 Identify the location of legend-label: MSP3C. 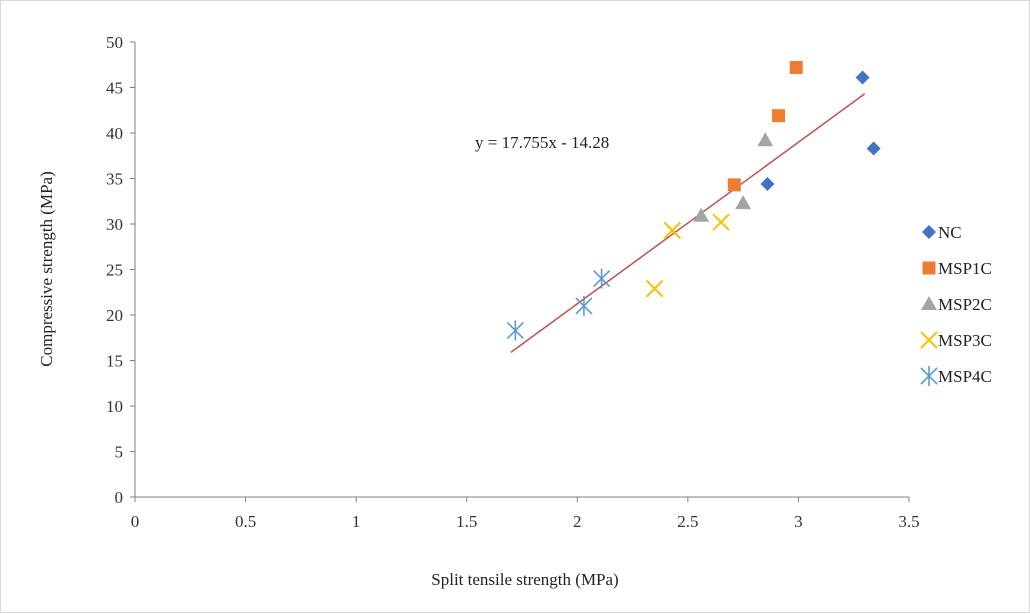
(965, 340).